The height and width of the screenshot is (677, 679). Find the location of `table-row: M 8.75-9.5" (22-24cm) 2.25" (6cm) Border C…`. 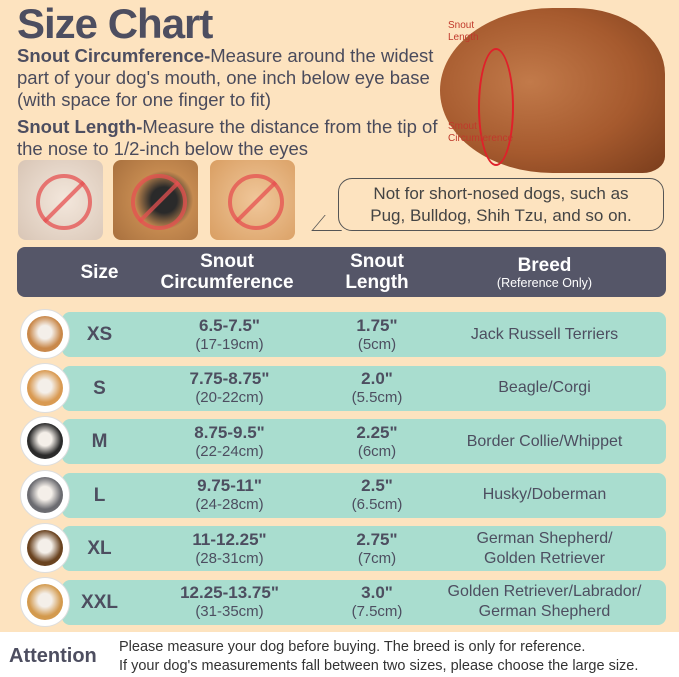

table-row: M 8.75-9.5" (22-24cm) 2.25" (6cm) Border C… is located at coordinates (364, 441).